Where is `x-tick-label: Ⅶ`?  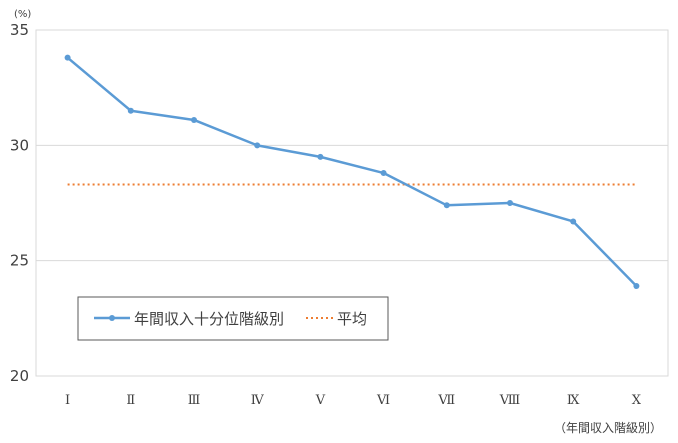 x-tick-label: Ⅶ is located at coordinates (446, 400).